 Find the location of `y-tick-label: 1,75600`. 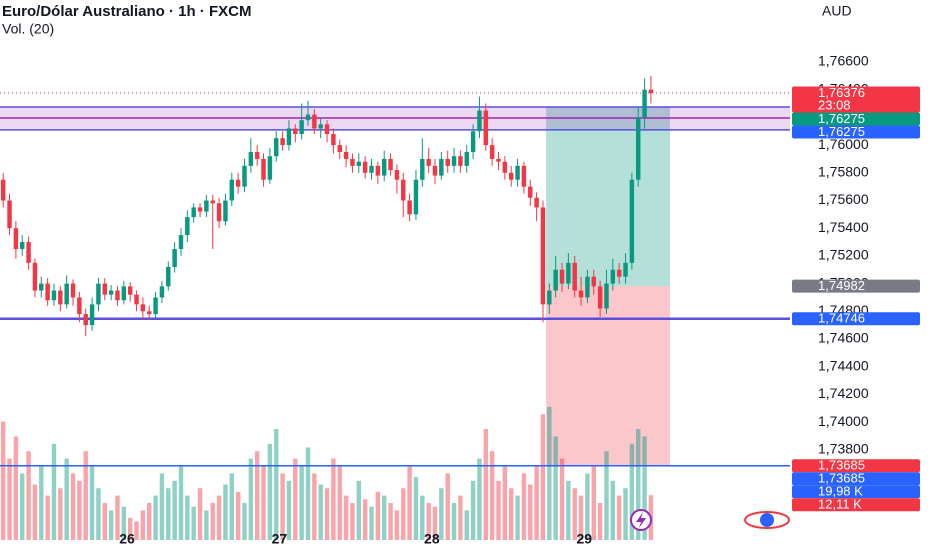

y-tick-label: 1,75600 is located at coordinates (843, 199).